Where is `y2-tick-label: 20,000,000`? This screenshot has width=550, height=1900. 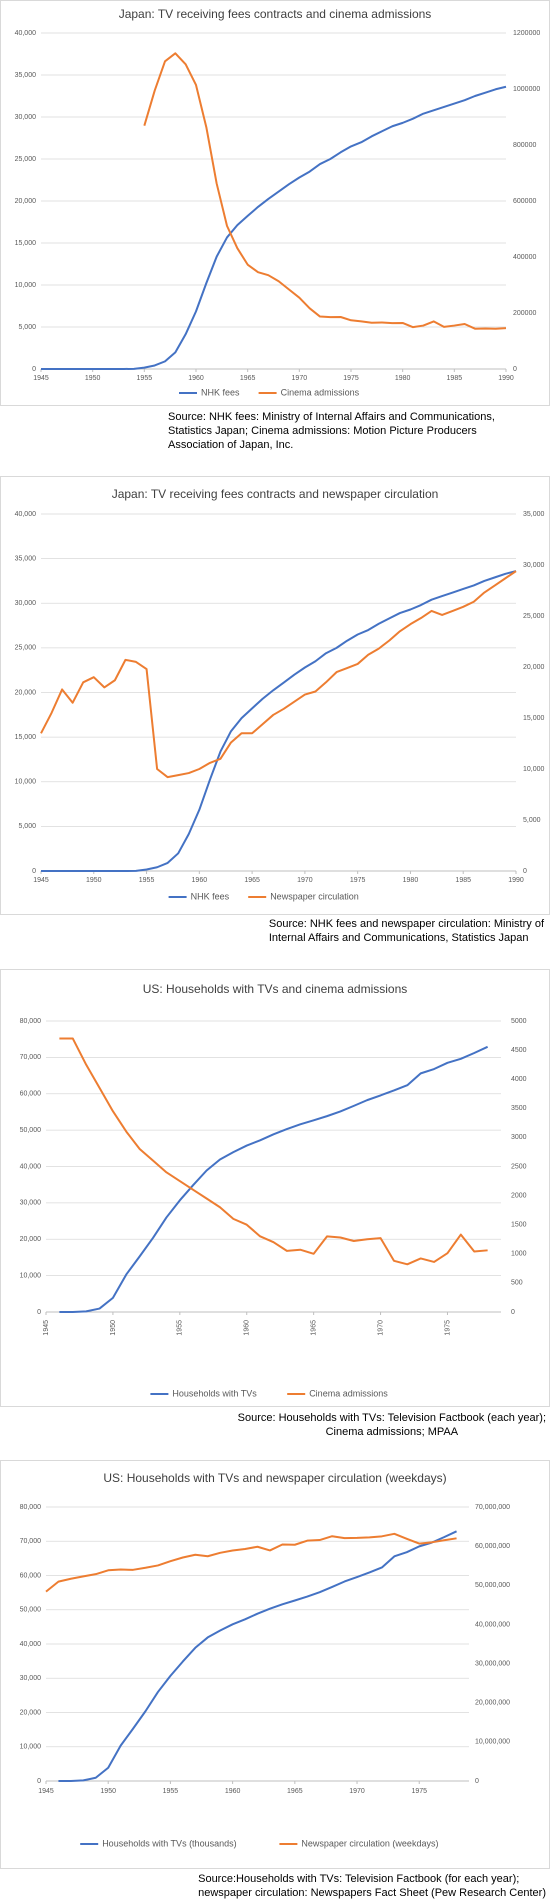
y2-tick-label: 20,000,000 is located at coordinates (492, 1703).